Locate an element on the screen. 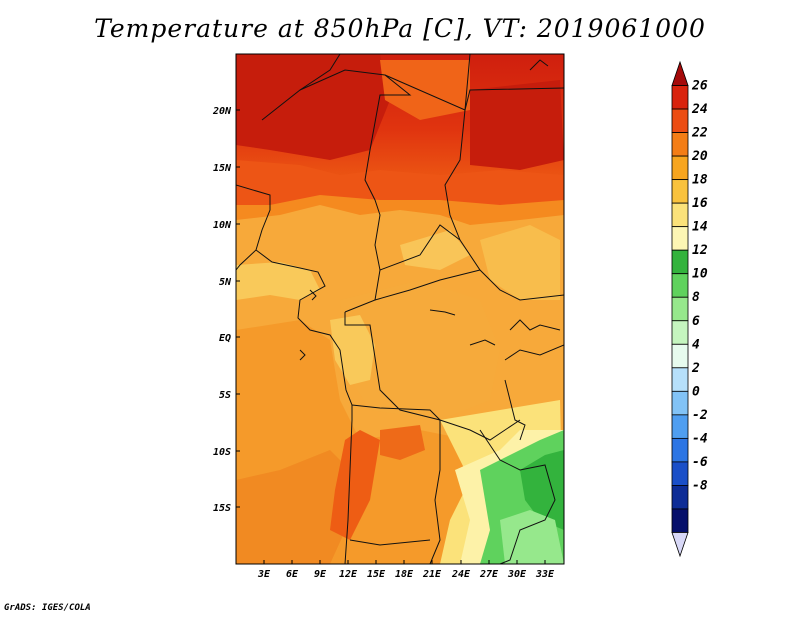 Image resolution: width=800 pixels, height=618 pixels. color-bar-label: -8 is located at coordinates (700, 485).